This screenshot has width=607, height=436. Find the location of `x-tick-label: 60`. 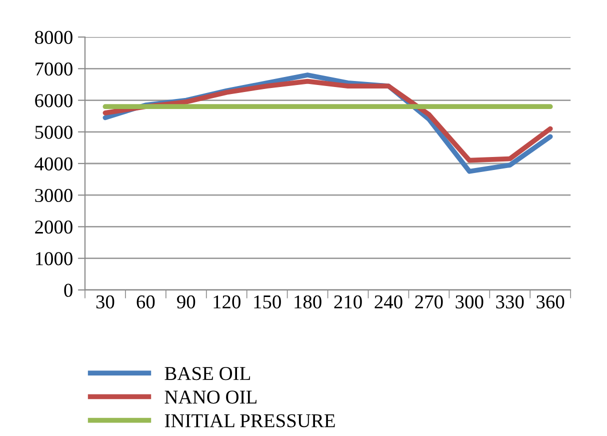

x-tick-label: 60 is located at coordinates (145, 301).